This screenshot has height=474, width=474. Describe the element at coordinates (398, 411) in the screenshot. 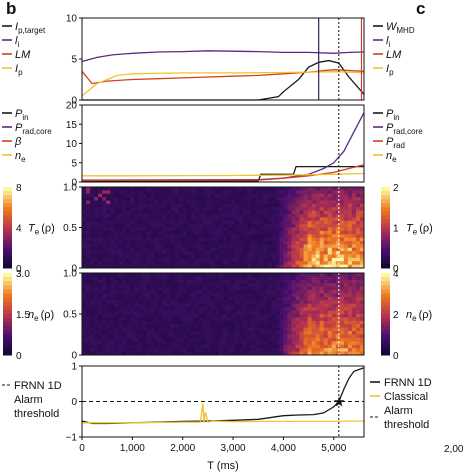

I see `legend-right-text: Alarm` at that location.